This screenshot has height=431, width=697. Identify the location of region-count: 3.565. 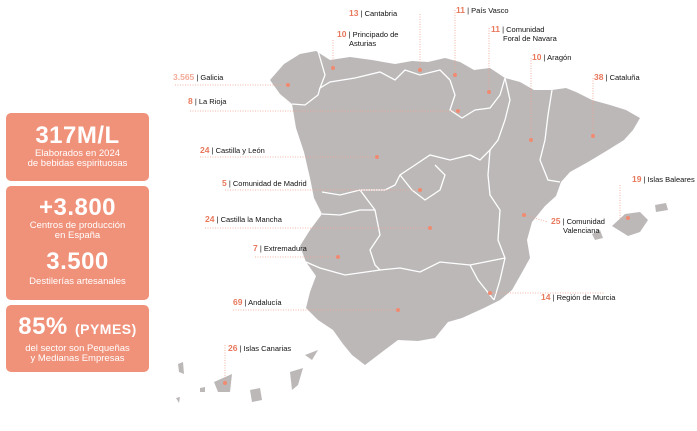
(184, 77).